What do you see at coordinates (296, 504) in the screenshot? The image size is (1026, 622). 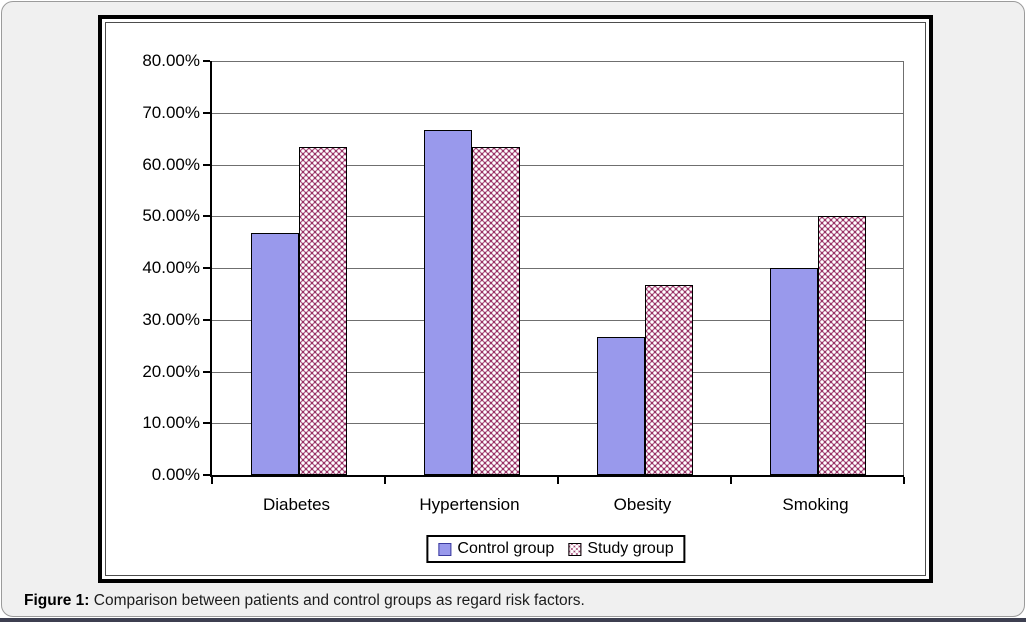 I see `x-category-label: Diabetes` at bounding box center [296, 504].